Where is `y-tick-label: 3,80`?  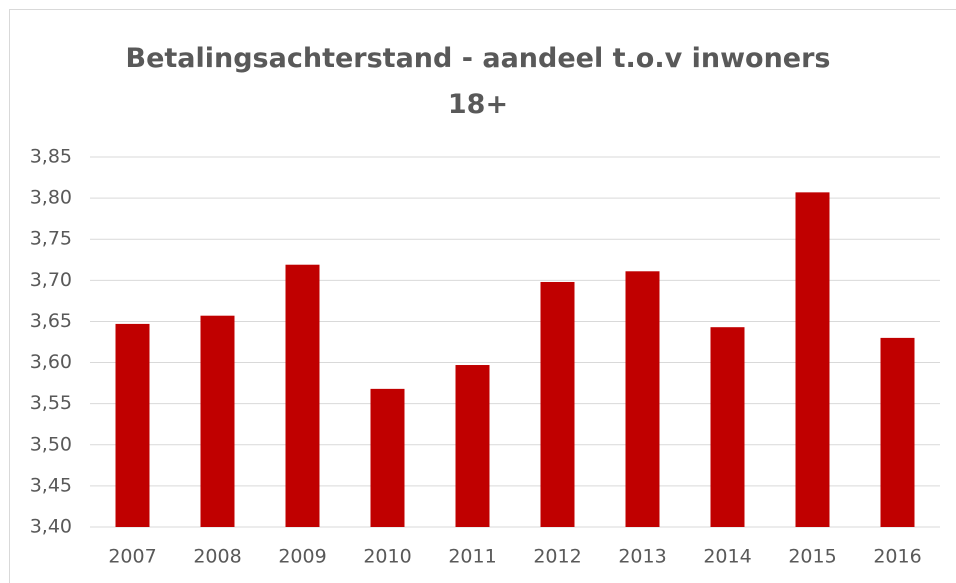 y-tick-label: 3,80 is located at coordinates (51, 198).